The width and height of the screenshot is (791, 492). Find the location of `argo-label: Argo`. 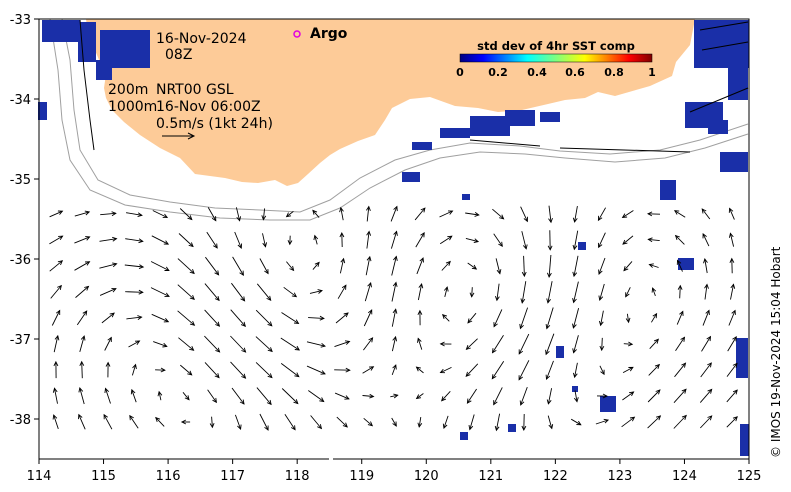

argo-label: Argo is located at coordinates (329, 34).